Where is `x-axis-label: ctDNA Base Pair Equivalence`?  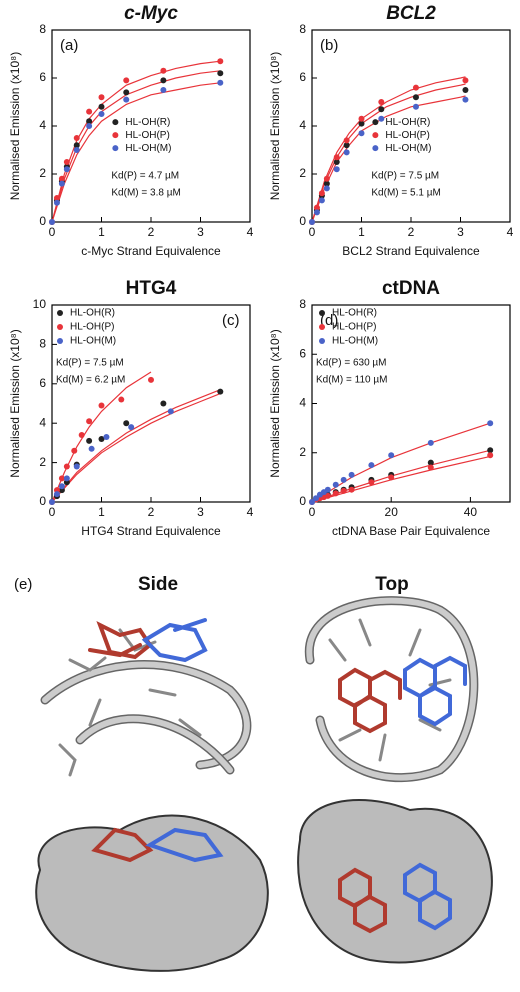
x-axis-label: ctDNA Base Pair Equivalence is located at coordinates (411, 531).